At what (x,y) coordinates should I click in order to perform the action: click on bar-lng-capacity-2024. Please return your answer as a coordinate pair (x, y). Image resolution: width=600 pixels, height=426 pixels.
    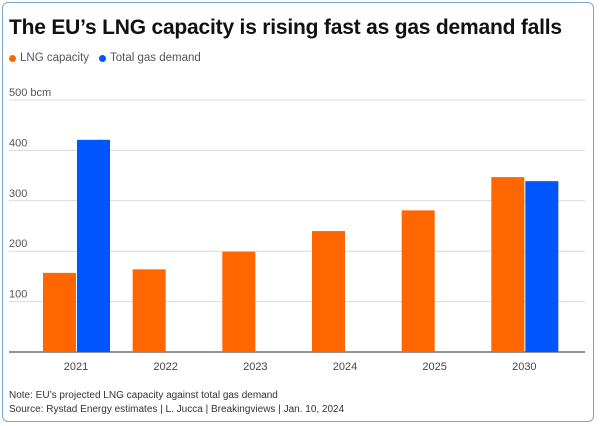
    Looking at the image, I should click on (328, 291).